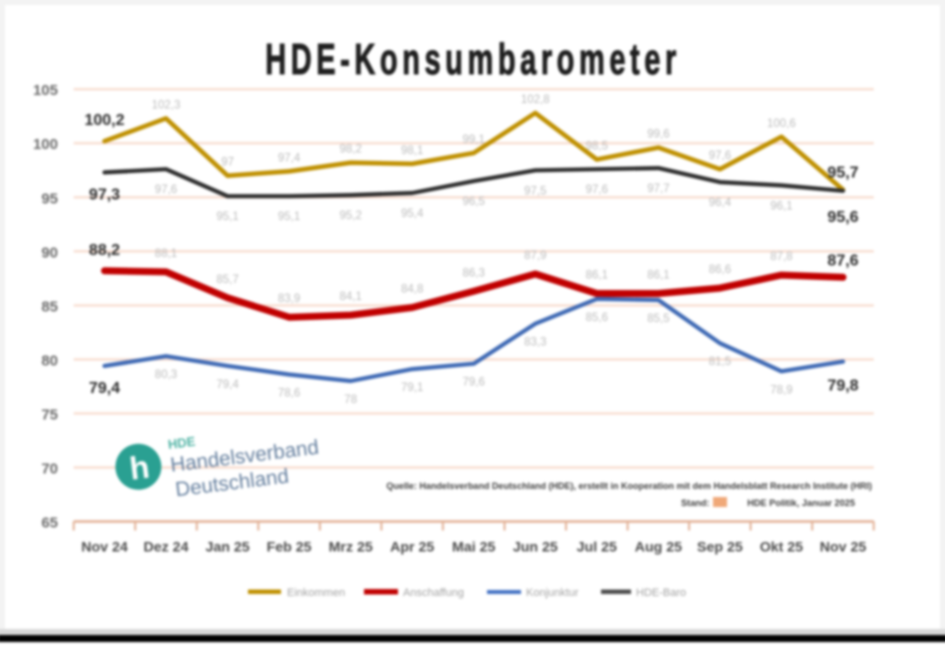  Describe the element at coordinates (45, 144) in the screenshot. I see `svg-text: 100` at that location.